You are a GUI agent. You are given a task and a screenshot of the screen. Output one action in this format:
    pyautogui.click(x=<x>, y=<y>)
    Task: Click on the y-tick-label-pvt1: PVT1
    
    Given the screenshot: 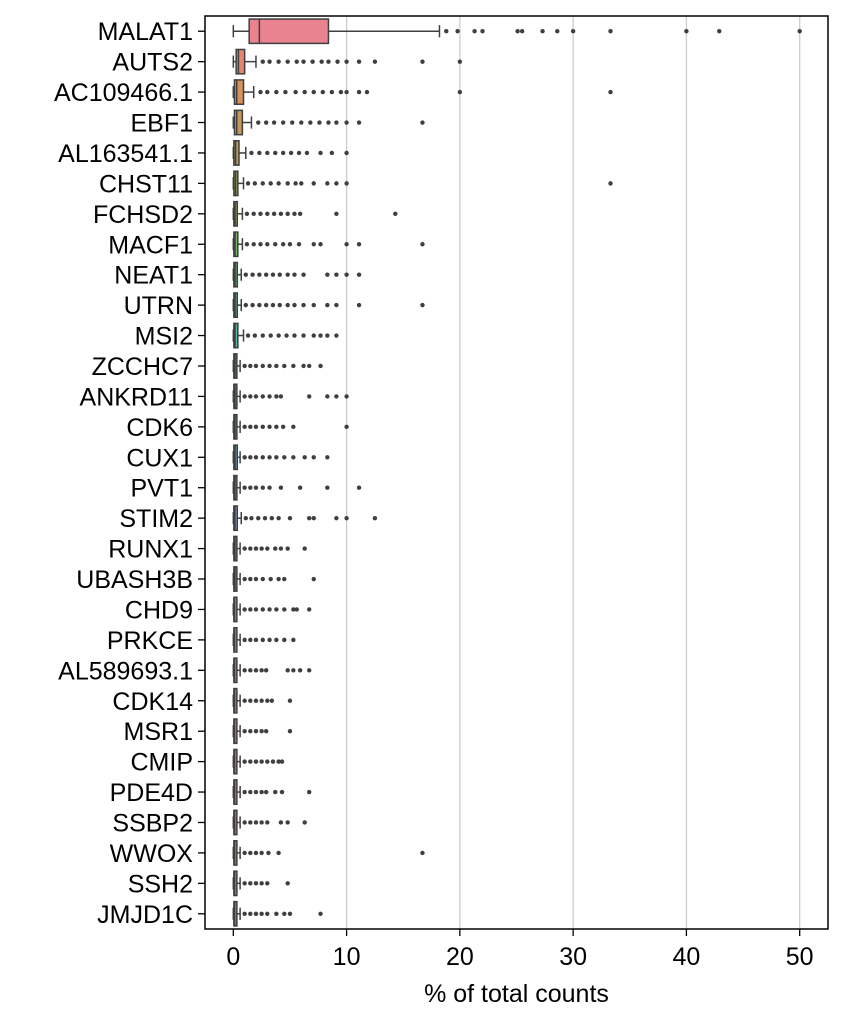 What is the action you would take?
    pyautogui.click(x=161, y=489)
    